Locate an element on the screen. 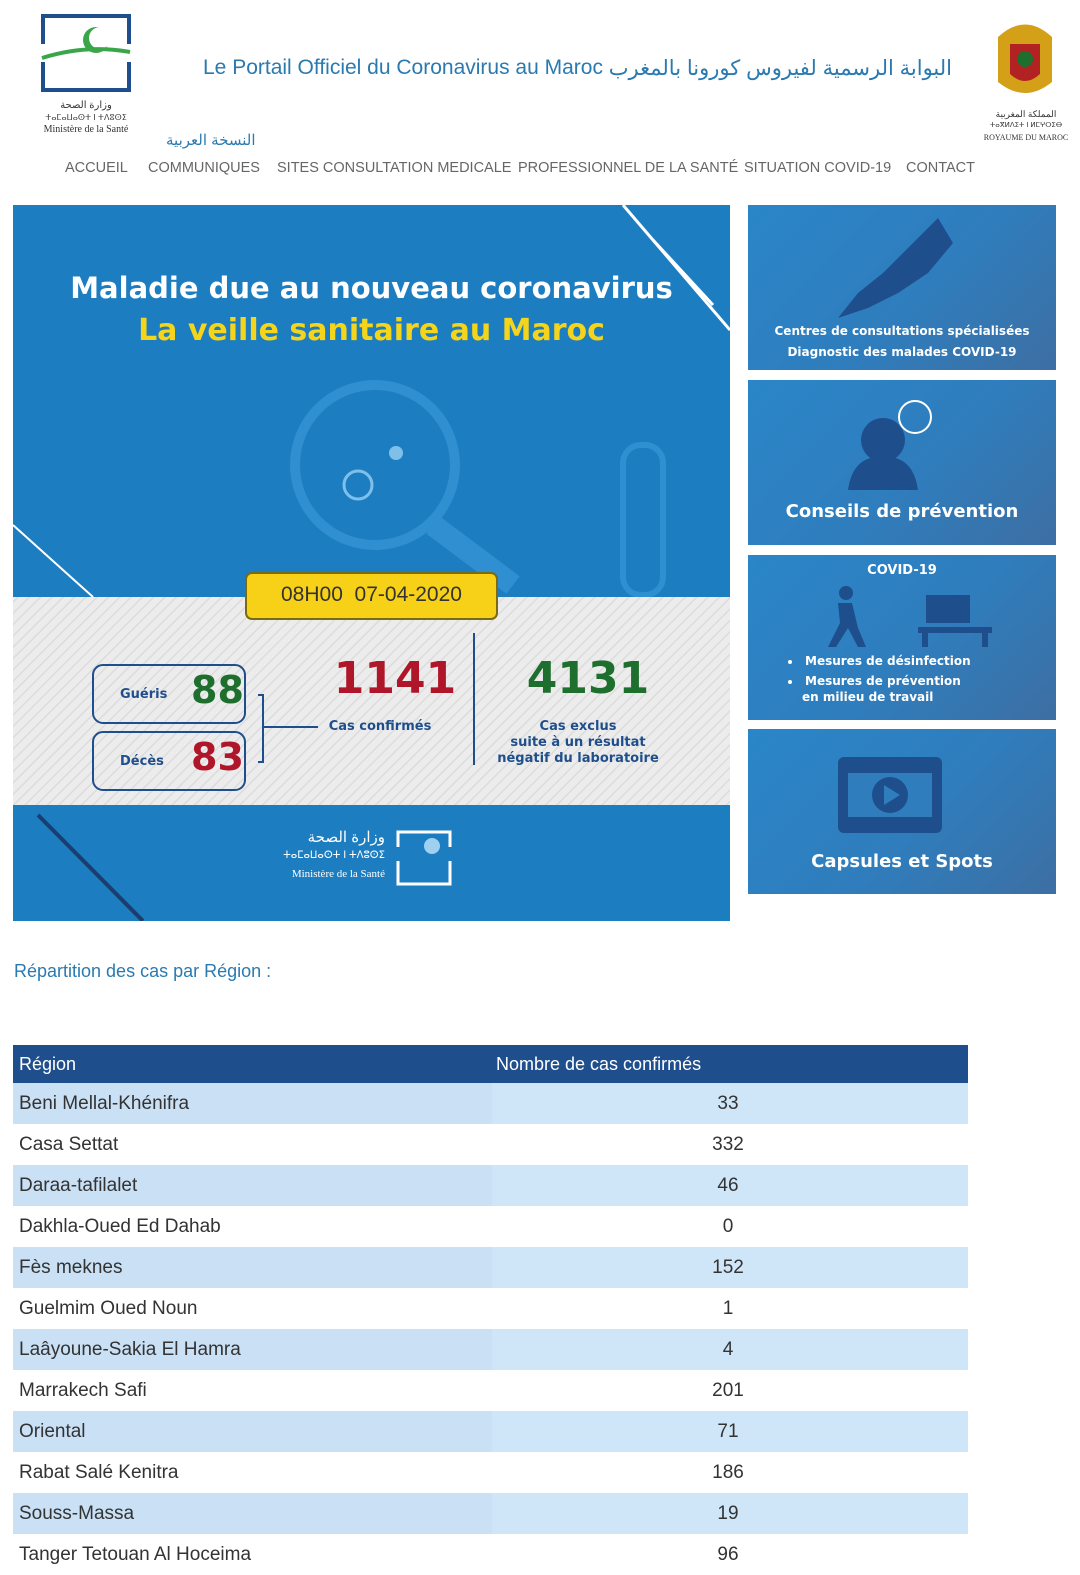 This screenshot has width=1080, height=1575. banner-datetime: 08H00 07-04-2020 is located at coordinates (371, 594).